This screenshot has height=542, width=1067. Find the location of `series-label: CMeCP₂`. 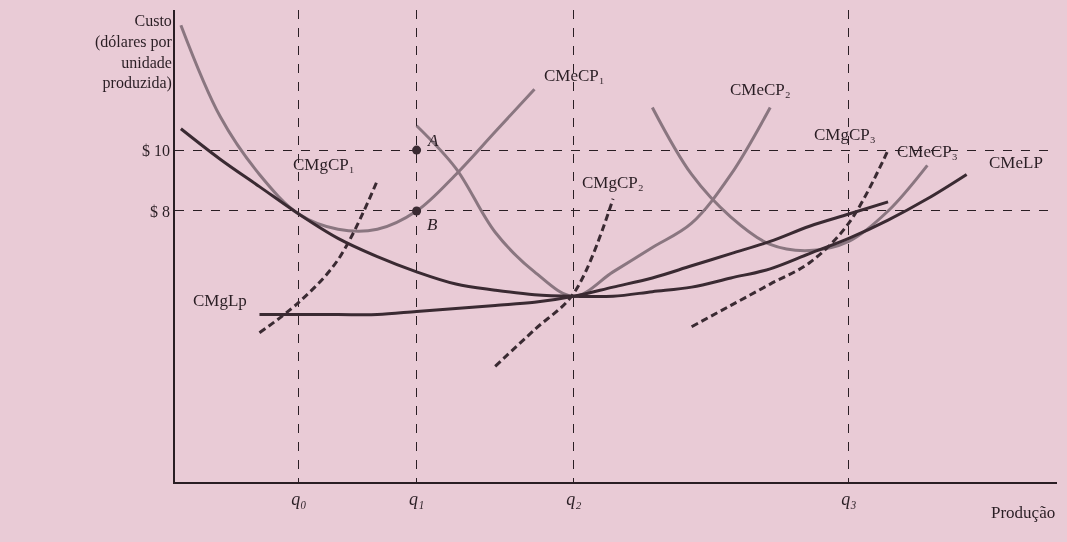

series-label: CMeCP₂ is located at coordinates (760, 89).